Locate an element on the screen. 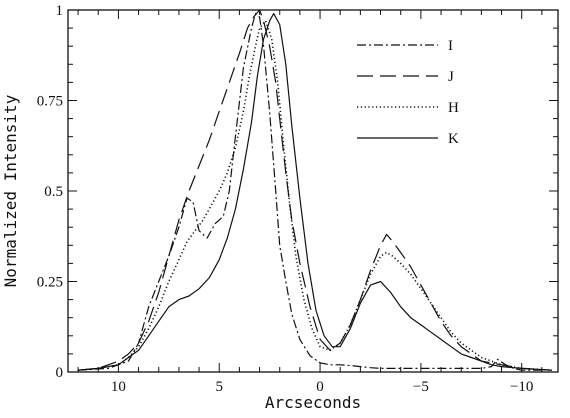 The image size is (570, 418). y-tick-label: 0.5 is located at coordinates (53, 192).